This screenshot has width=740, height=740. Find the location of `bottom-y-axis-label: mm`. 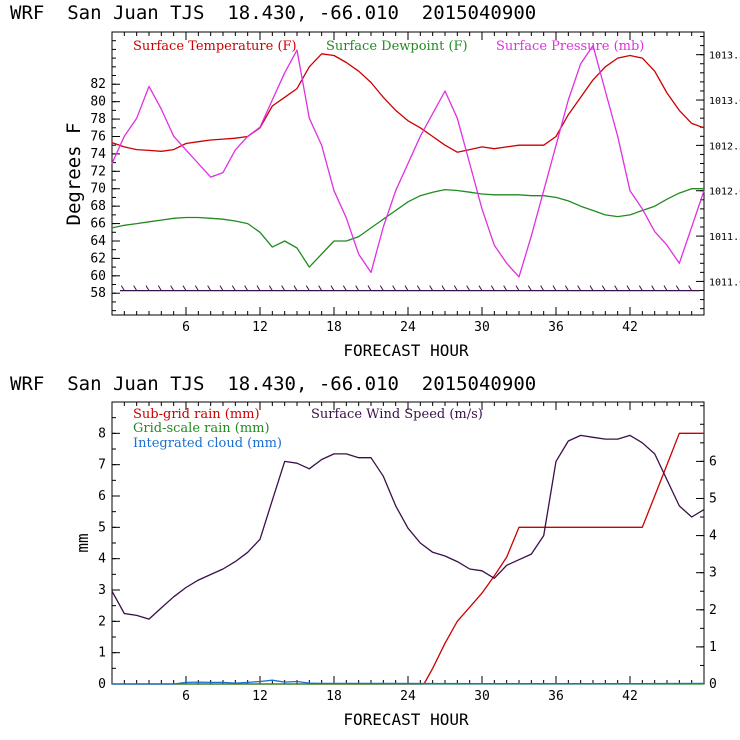

bottom-y-axis-label: mm is located at coordinates (82, 542).